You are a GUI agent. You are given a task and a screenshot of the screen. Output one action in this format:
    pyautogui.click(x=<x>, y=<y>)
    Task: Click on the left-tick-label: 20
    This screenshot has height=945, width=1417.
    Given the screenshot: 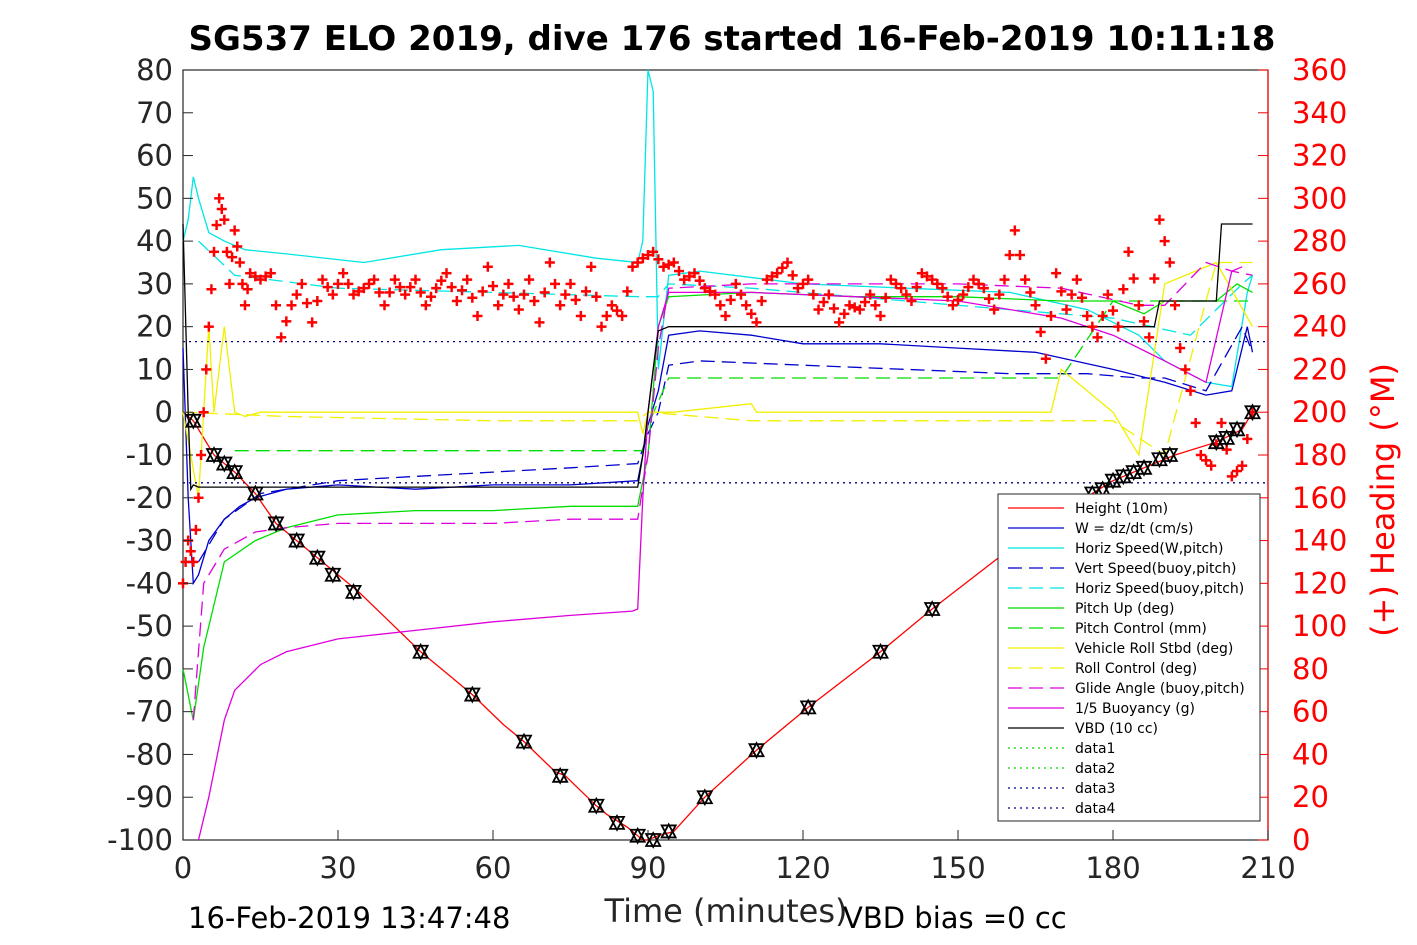 What is the action you would take?
    pyautogui.click(x=154, y=327)
    